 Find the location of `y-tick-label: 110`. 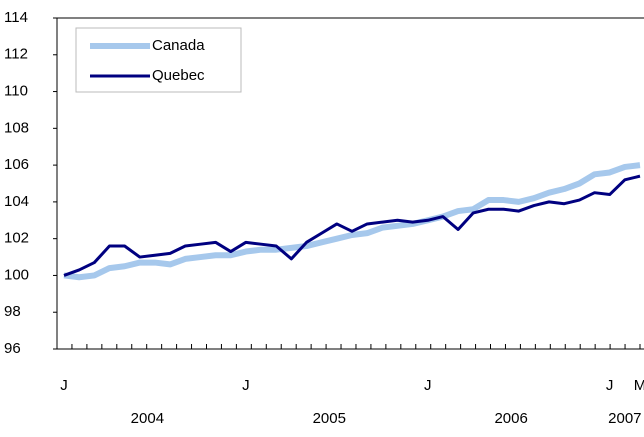

y-tick-label: 110 is located at coordinates (16, 91).